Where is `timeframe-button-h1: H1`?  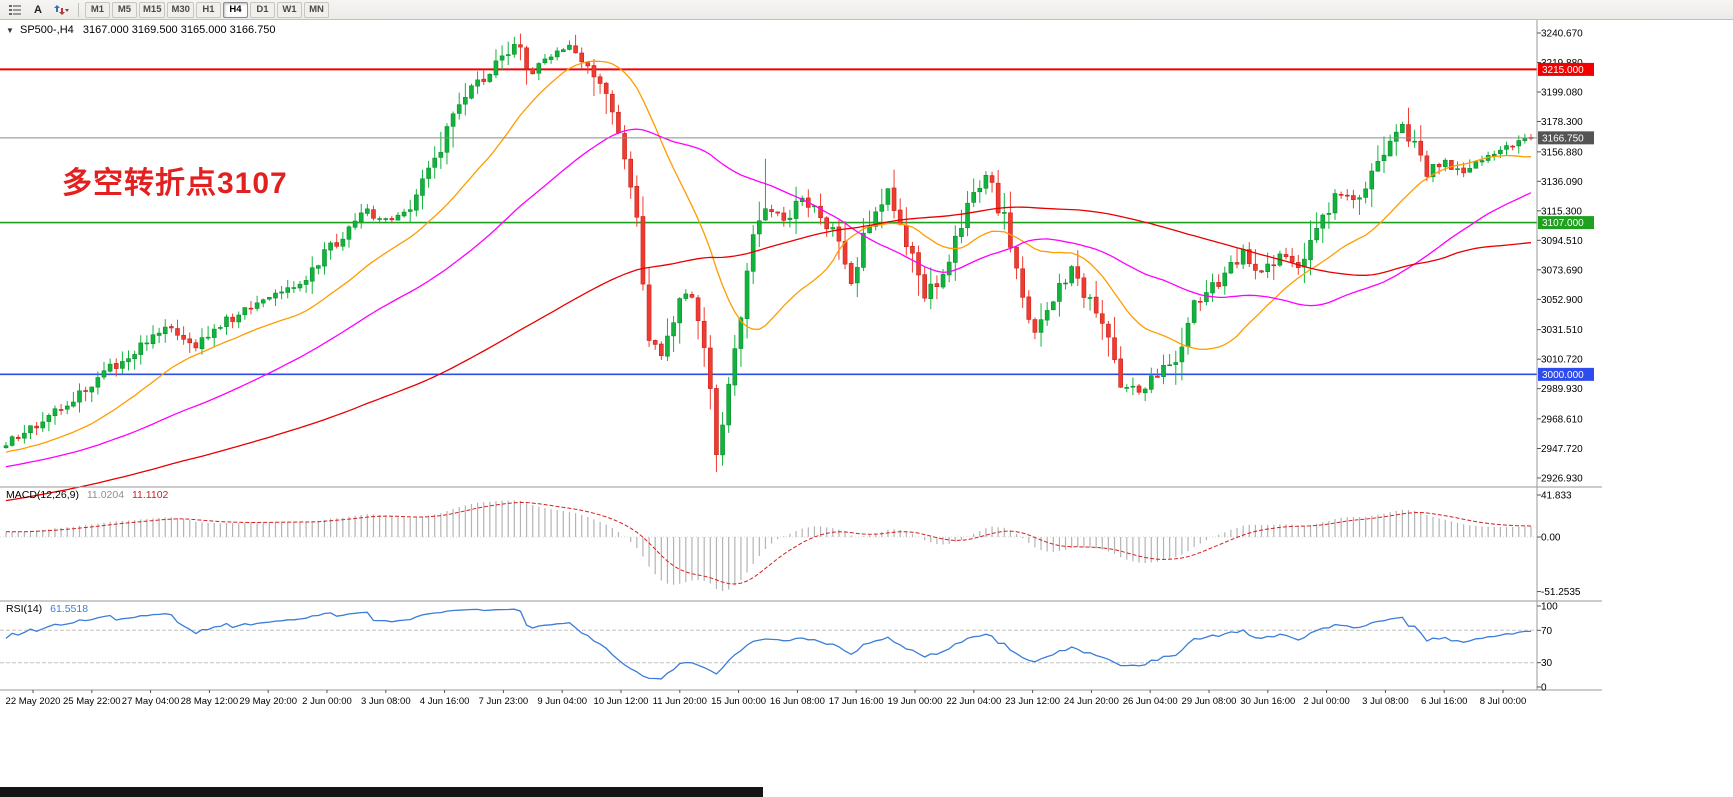
timeframe-button-h1: H1 is located at coordinates (208, 9).